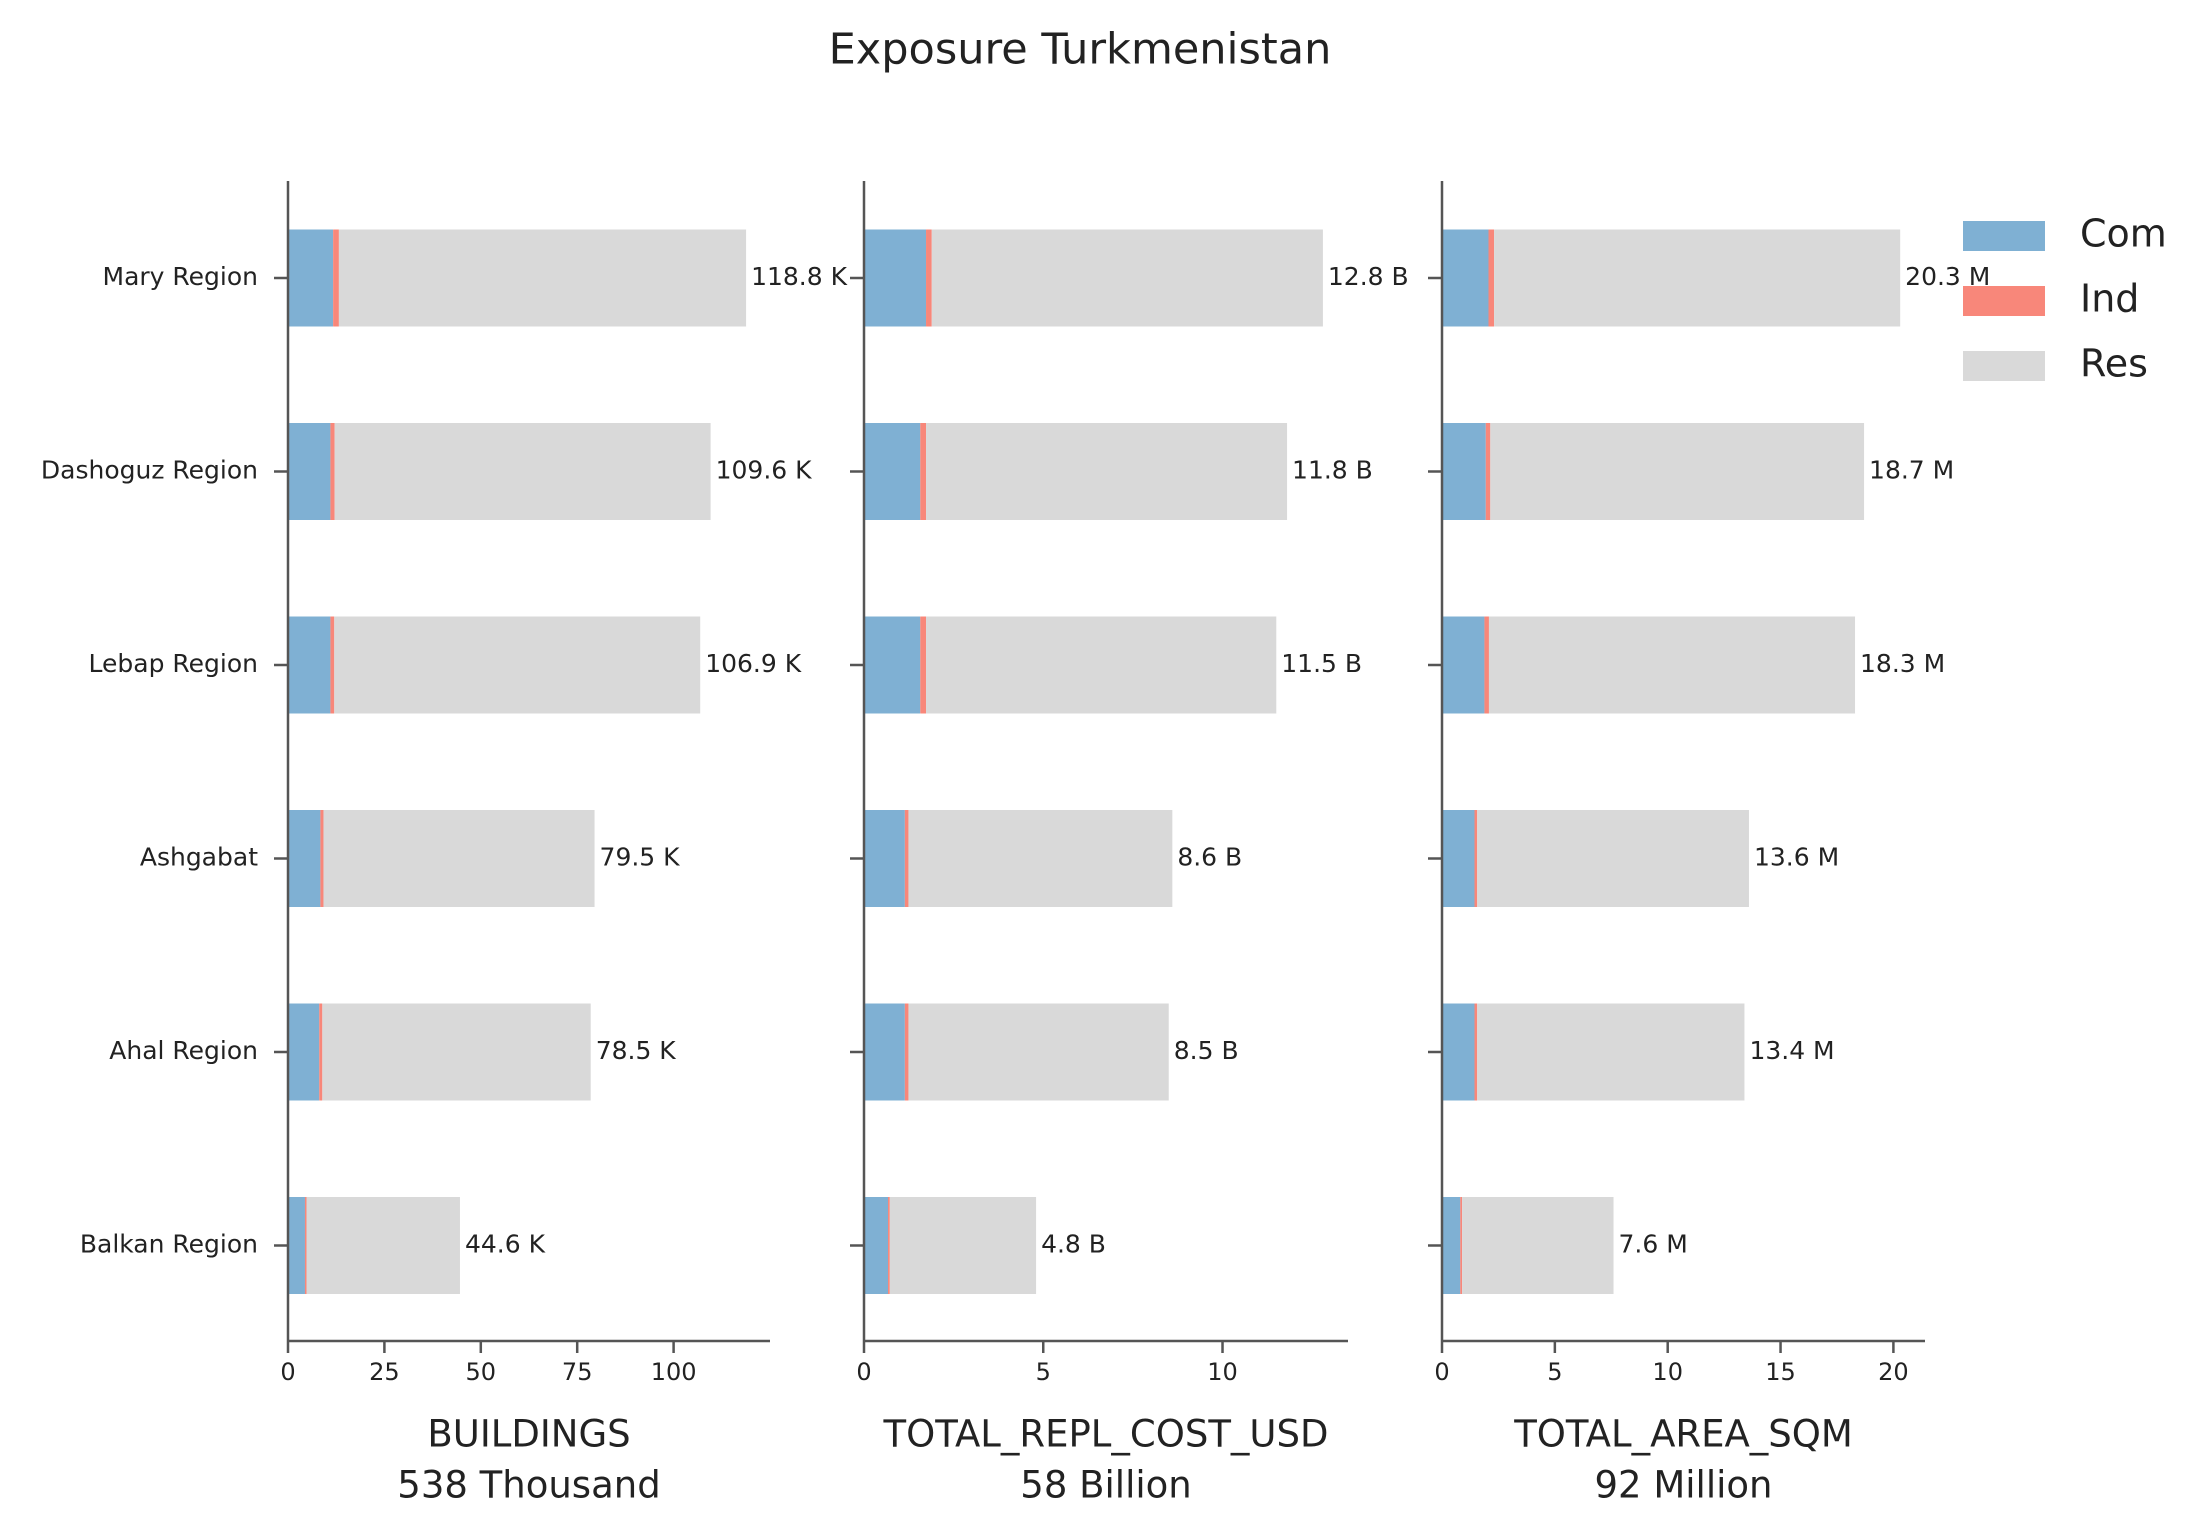 This screenshot has height=1534, width=2203. I want to click on x-axis-sublabel: 58 Billion, so click(1105, 1485).